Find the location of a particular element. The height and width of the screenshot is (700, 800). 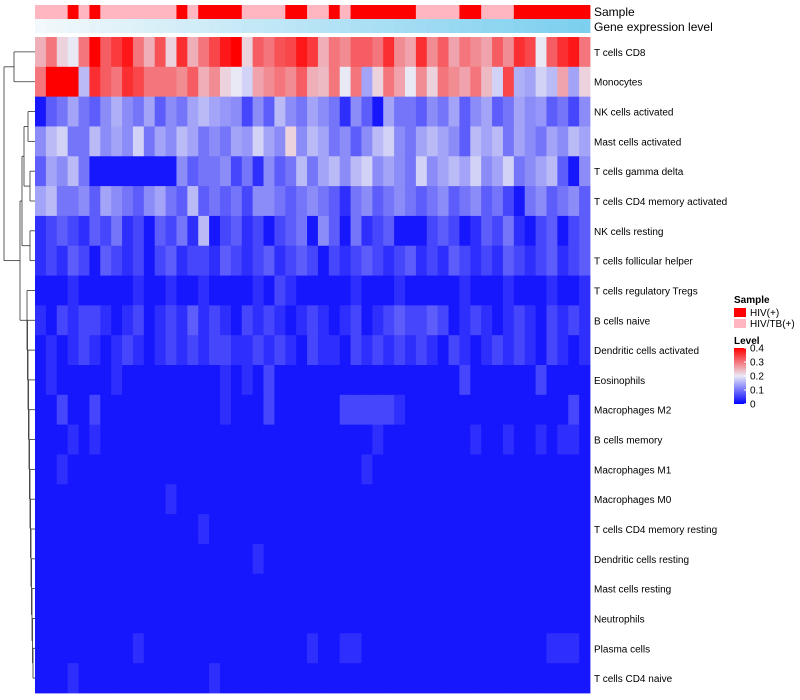

row-label: NK cells resting is located at coordinates (628, 232).